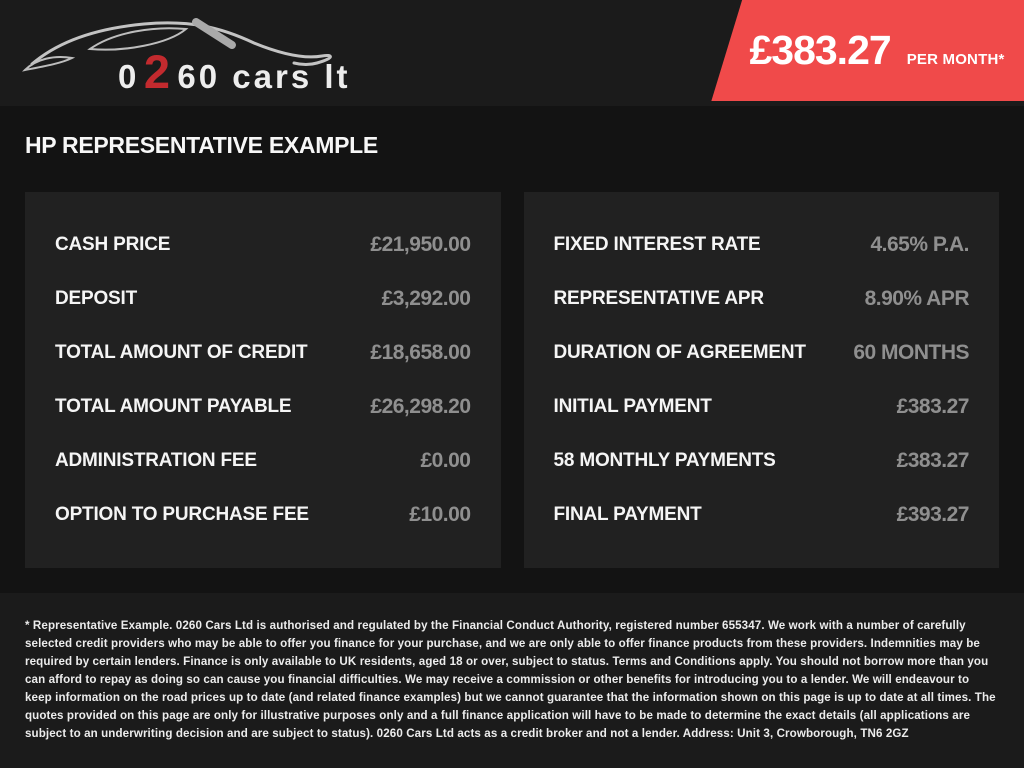 Image resolution: width=1024 pixels, height=768 pixels. What do you see at coordinates (632, 406) in the screenshot?
I see `finance-label: INITIAL PAYMENT` at bounding box center [632, 406].